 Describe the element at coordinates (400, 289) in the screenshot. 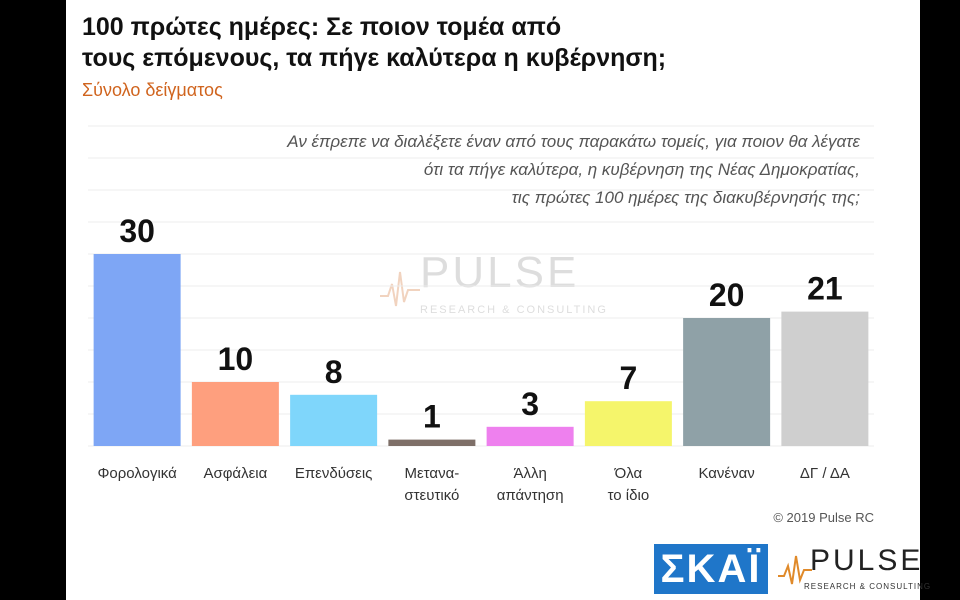

I see `pulse-wave-icon` at that location.